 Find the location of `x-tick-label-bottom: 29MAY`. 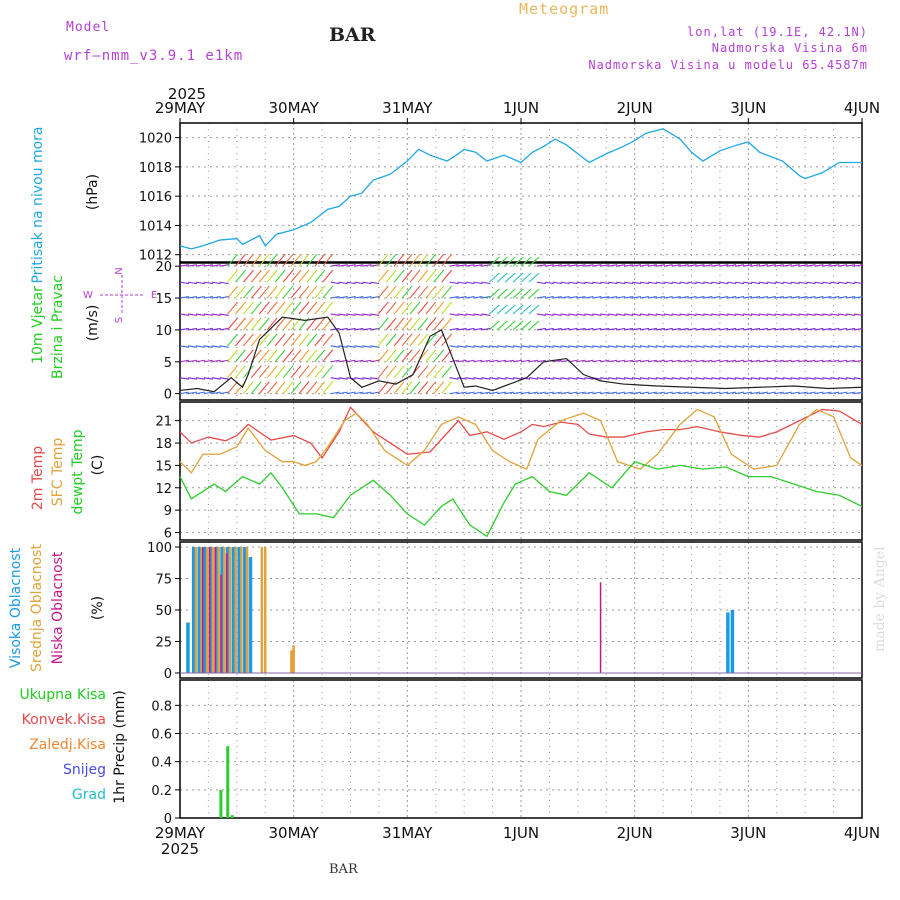

x-tick-label-bottom: 29MAY is located at coordinates (180, 833).